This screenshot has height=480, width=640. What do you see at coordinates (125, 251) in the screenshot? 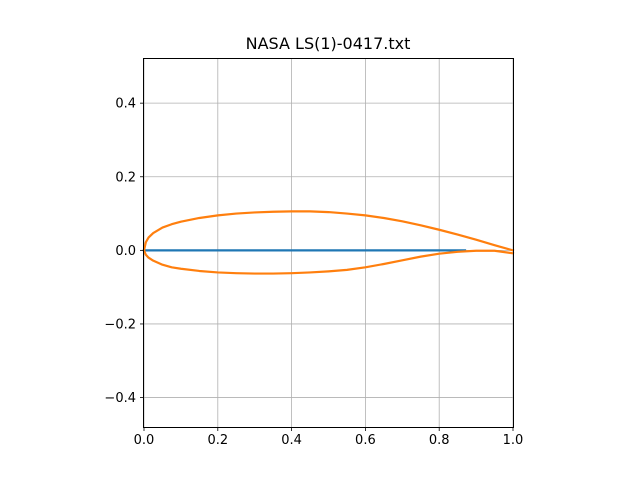
I see `y-tick-label: 0.0` at bounding box center [125, 251].